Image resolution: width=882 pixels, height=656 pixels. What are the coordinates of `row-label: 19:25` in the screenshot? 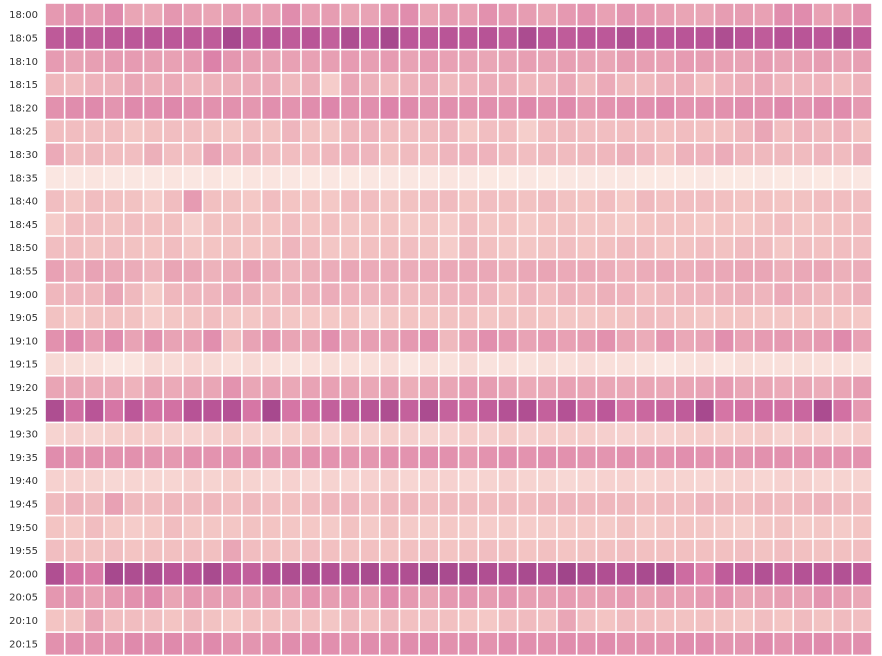 It's located at (23, 411).